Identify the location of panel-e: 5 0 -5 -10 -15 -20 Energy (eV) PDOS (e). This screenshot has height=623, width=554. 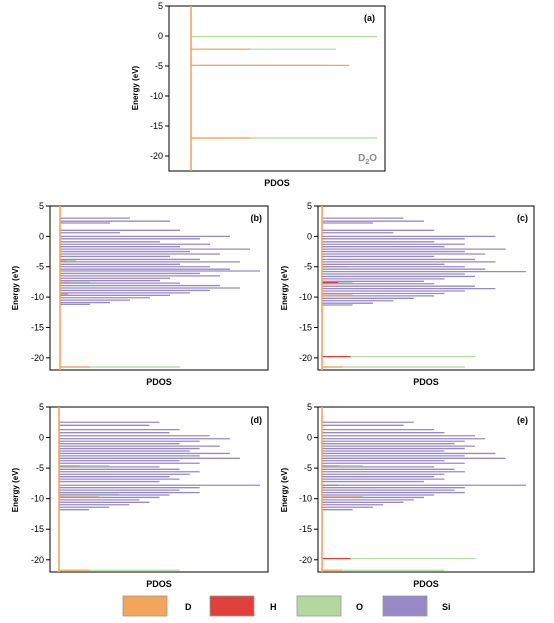
(407, 495).